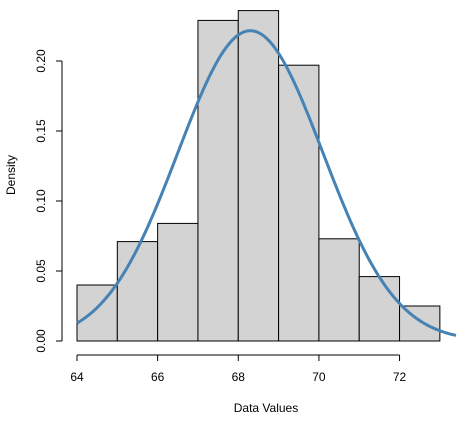 This screenshot has height=424, width=474. What do you see at coordinates (319, 377) in the screenshot?
I see `x-tick-label: 70` at bounding box center [319, 377].